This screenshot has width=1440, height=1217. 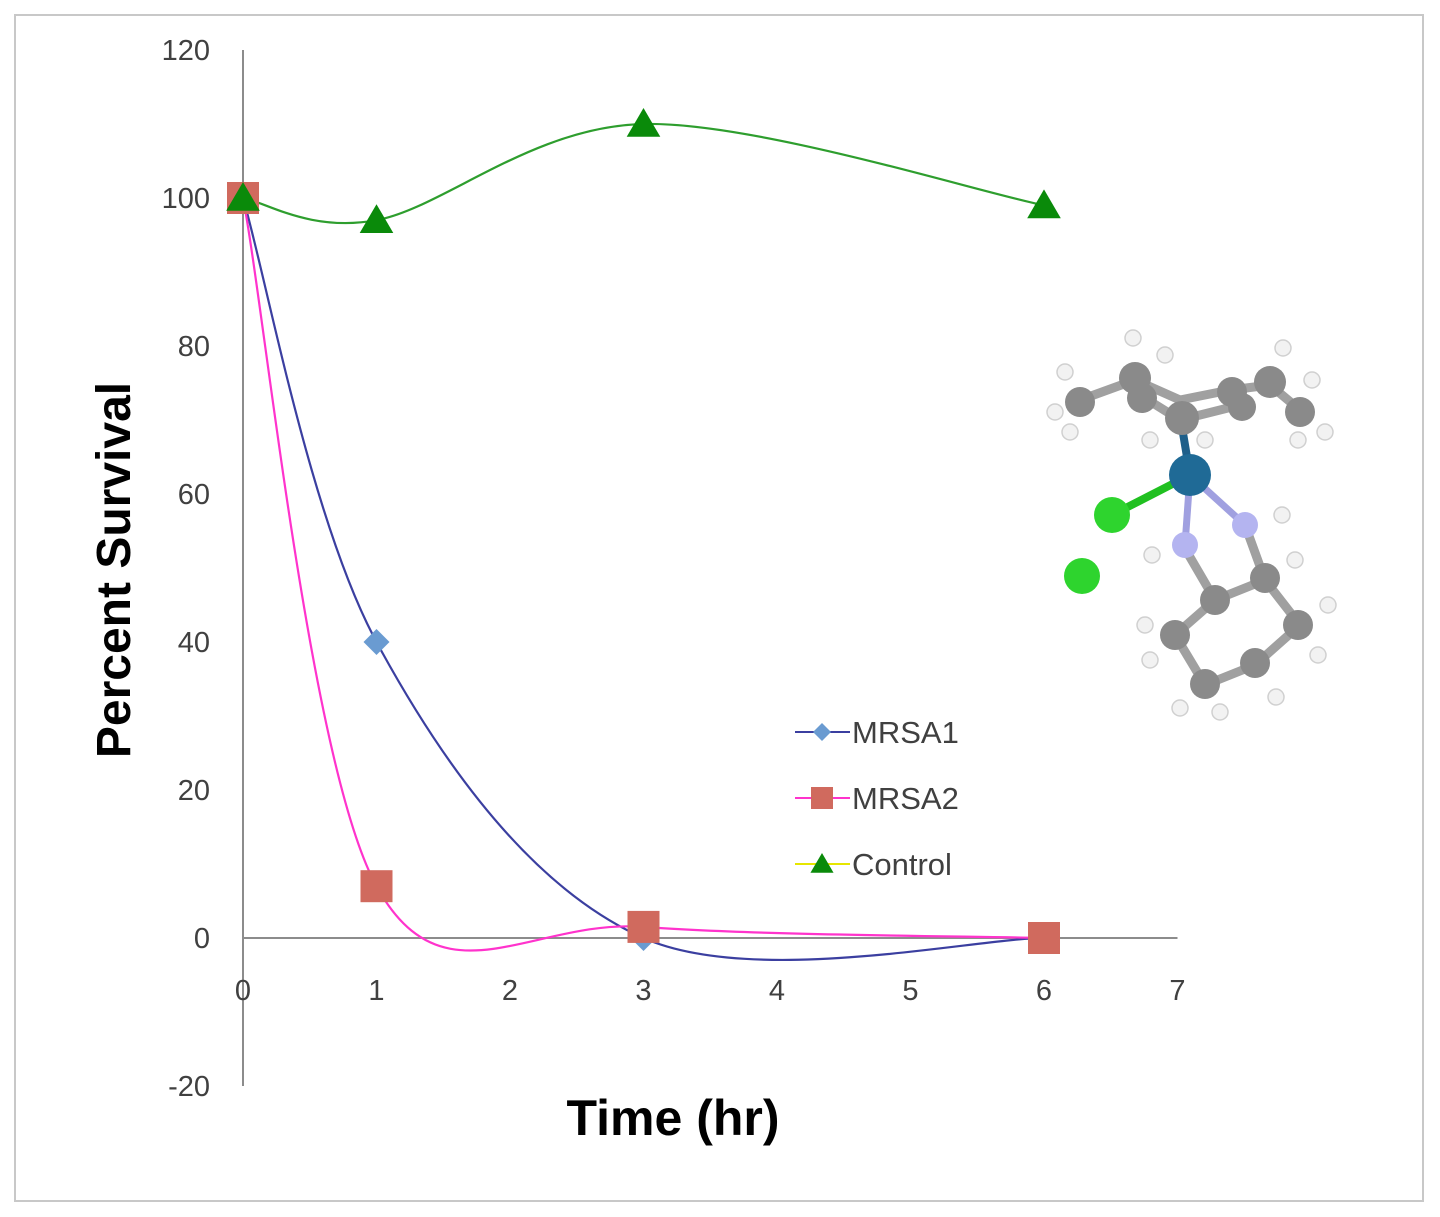 I want to click on legend: MRSA1 MRSA2 Control, so click(x=877, y=798).